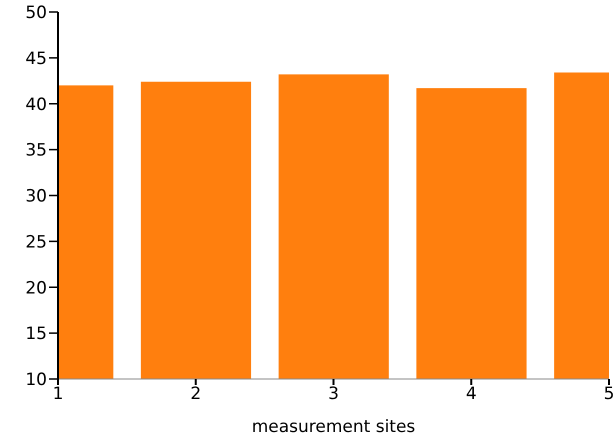 Image resolution: width=614 pixels, height=438 pixels. What do you see at coordinates (471, 394) in the screenshot?
I see `x-tick-label: 4` at bounding box center [471, 394].